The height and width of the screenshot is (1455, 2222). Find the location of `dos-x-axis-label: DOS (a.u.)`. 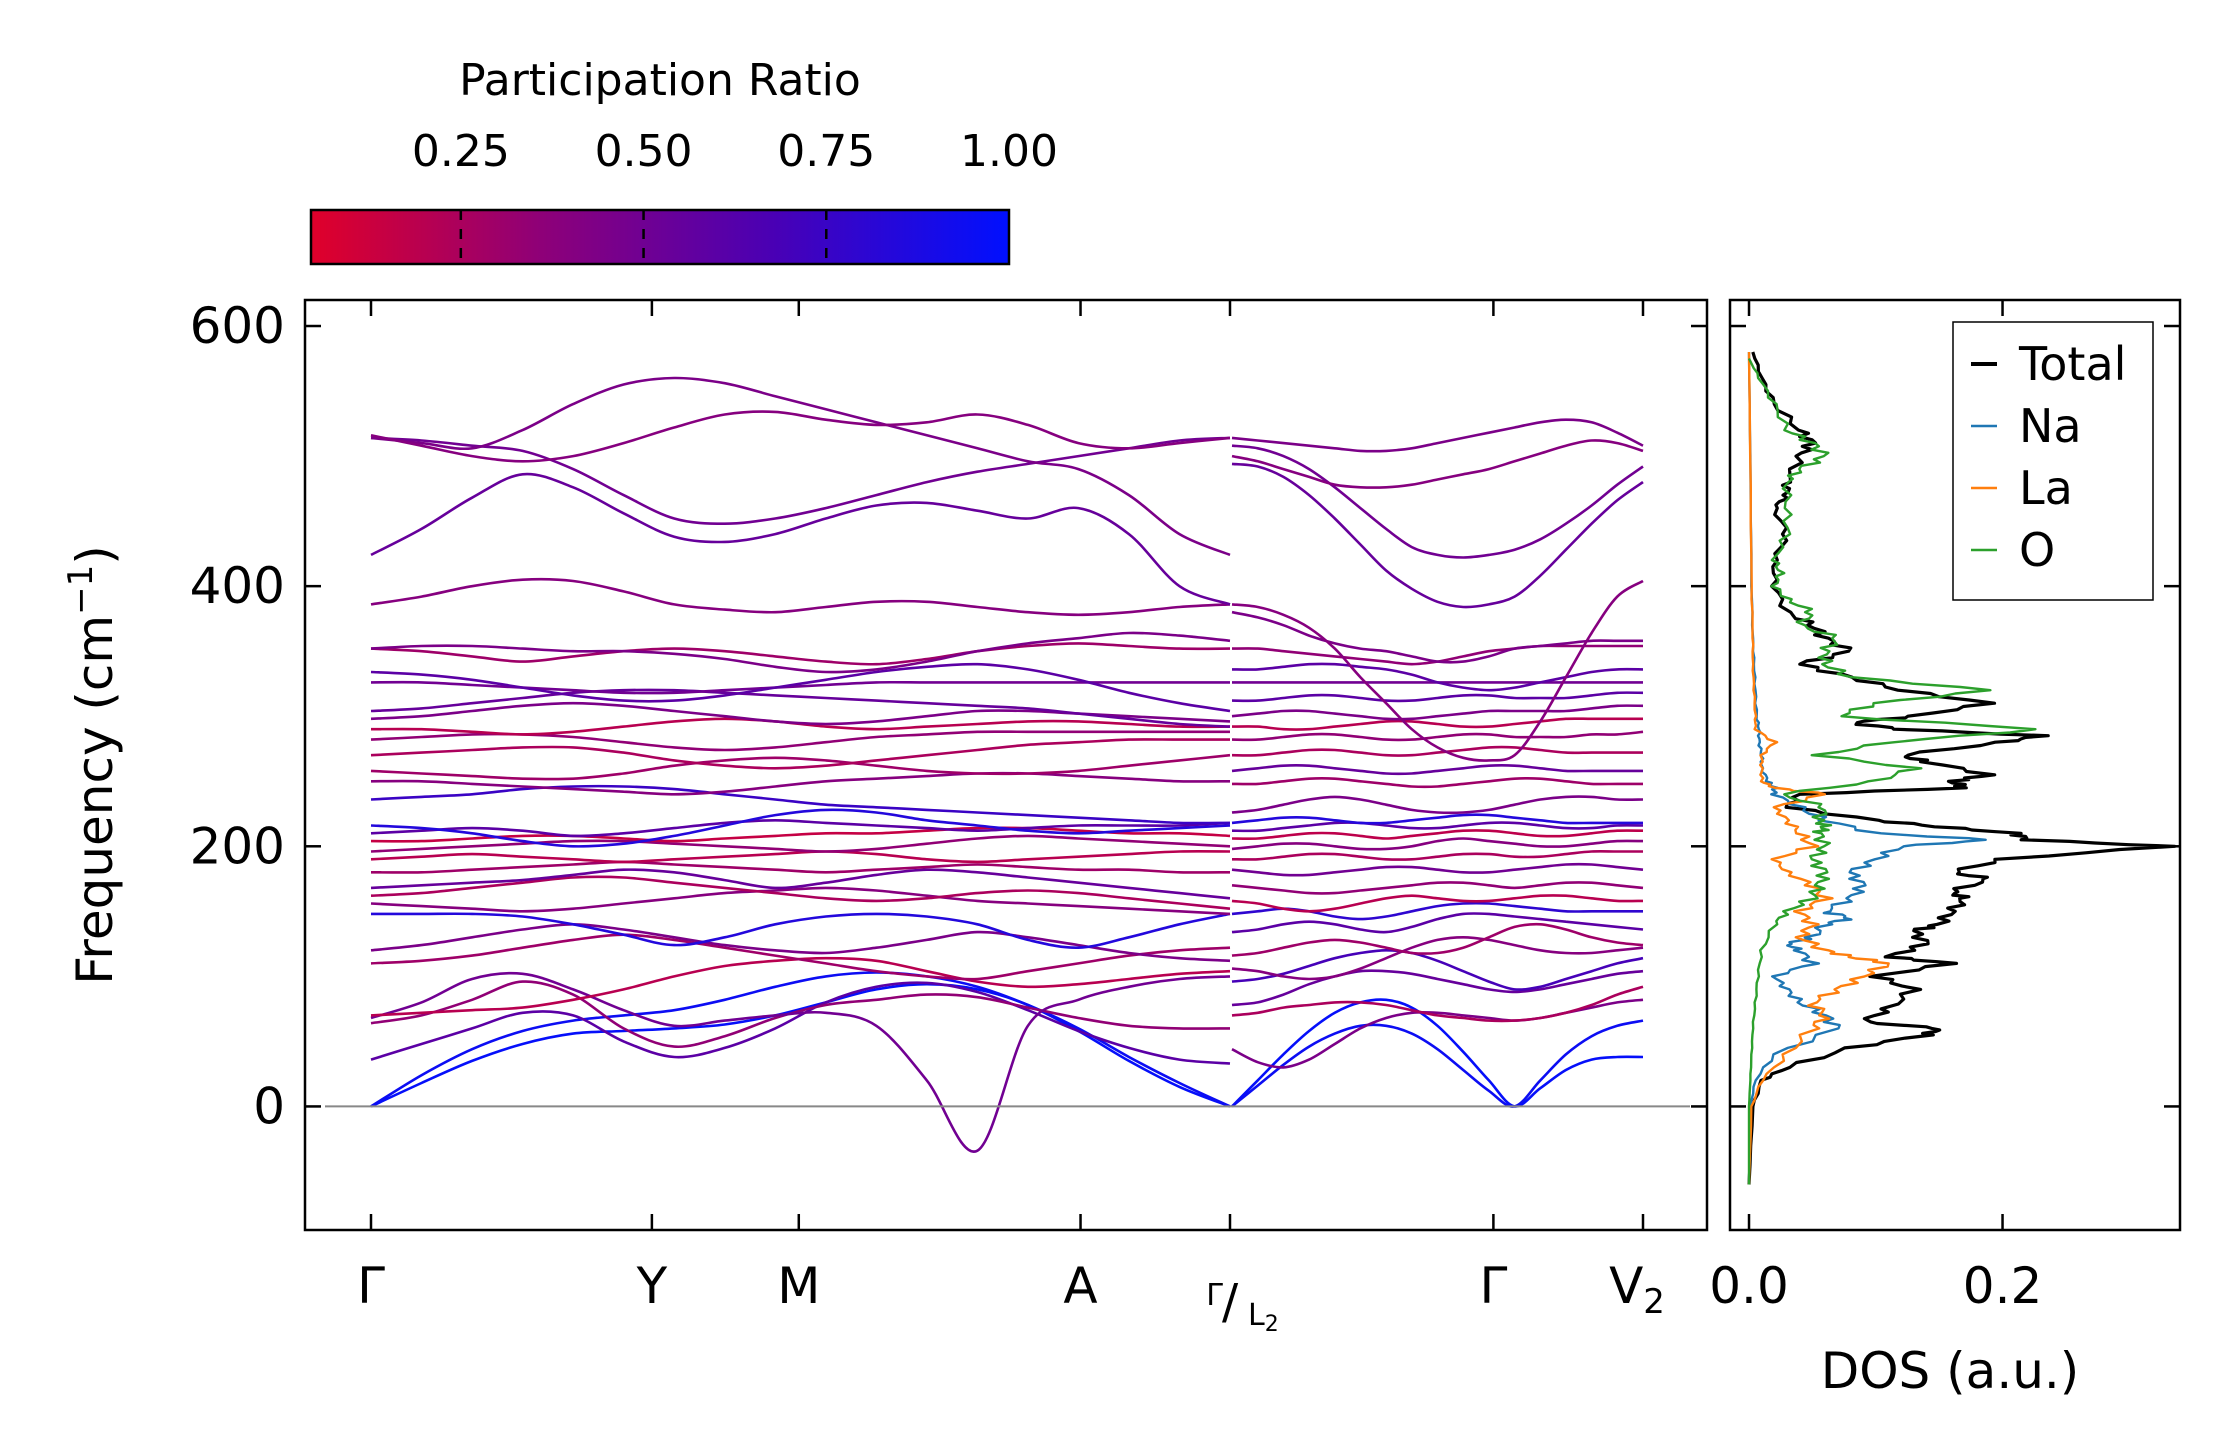

dos-x-axis-label: DOS (a.u.) is located at coordinates (1950, 1371).